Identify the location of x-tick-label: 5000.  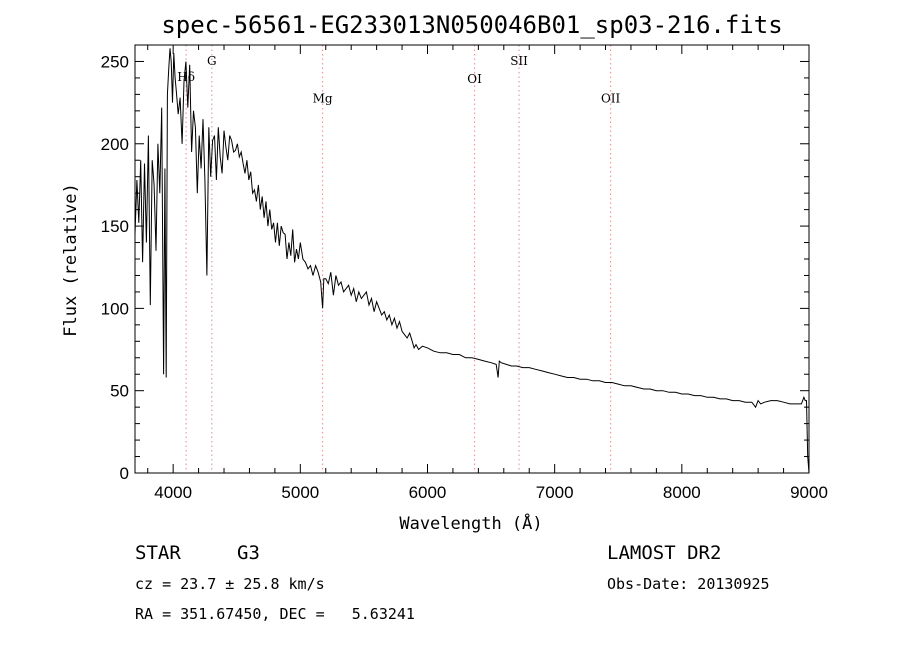
(300, 492).